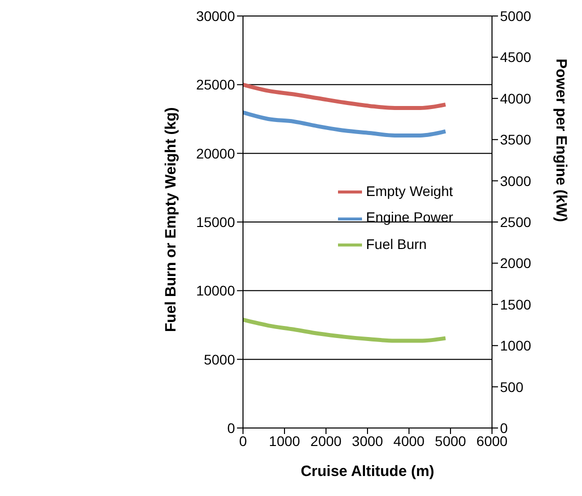  What do you see at coordinates (367, 471) in the screenshot?
I see `x-axis-title: Cruise Altitude (m)` at bounding box center [367, 471].